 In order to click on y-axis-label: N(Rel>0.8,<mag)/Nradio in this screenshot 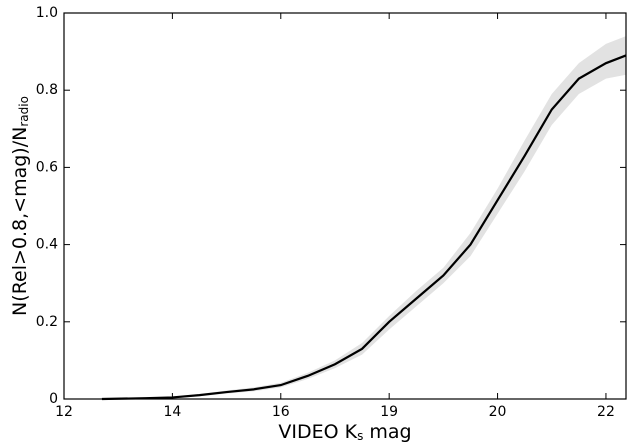, I will do `click(20, 206)`.